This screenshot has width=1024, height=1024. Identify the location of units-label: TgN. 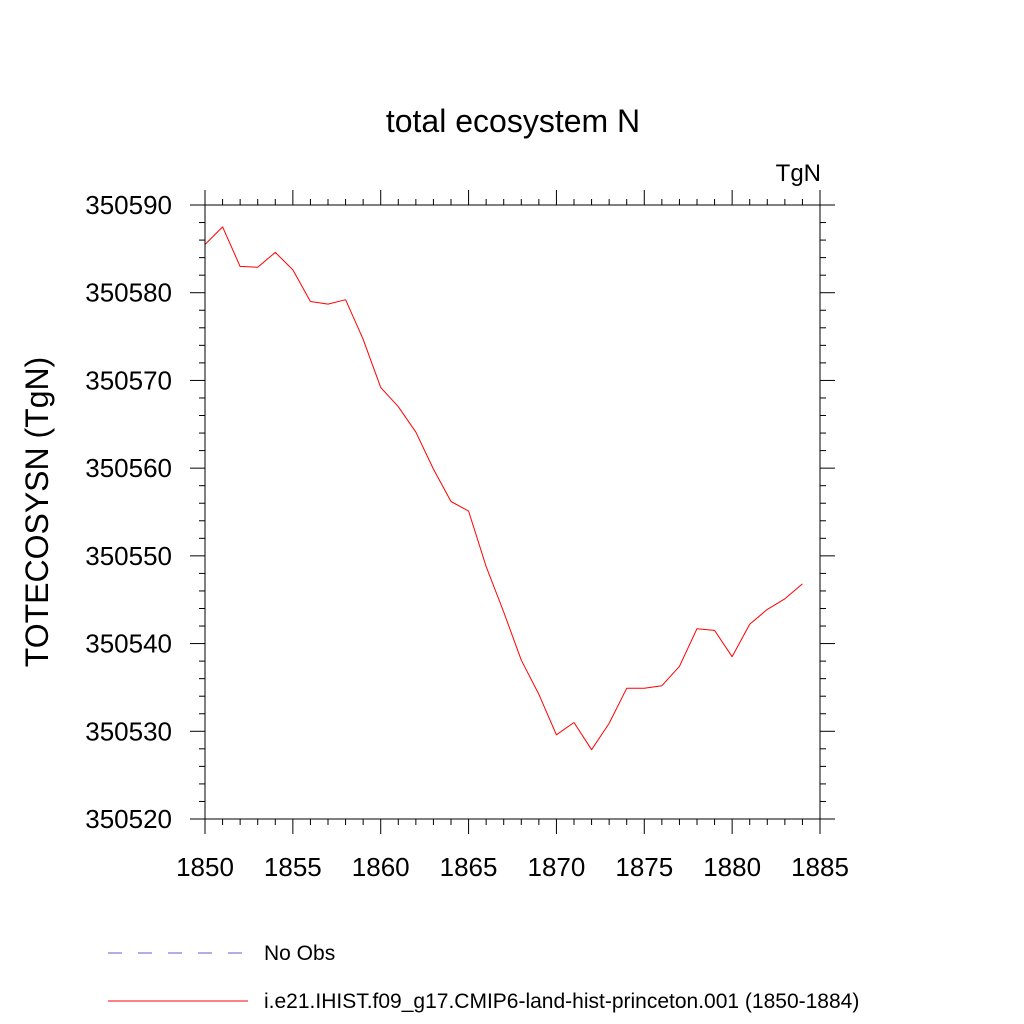
(798, 173).